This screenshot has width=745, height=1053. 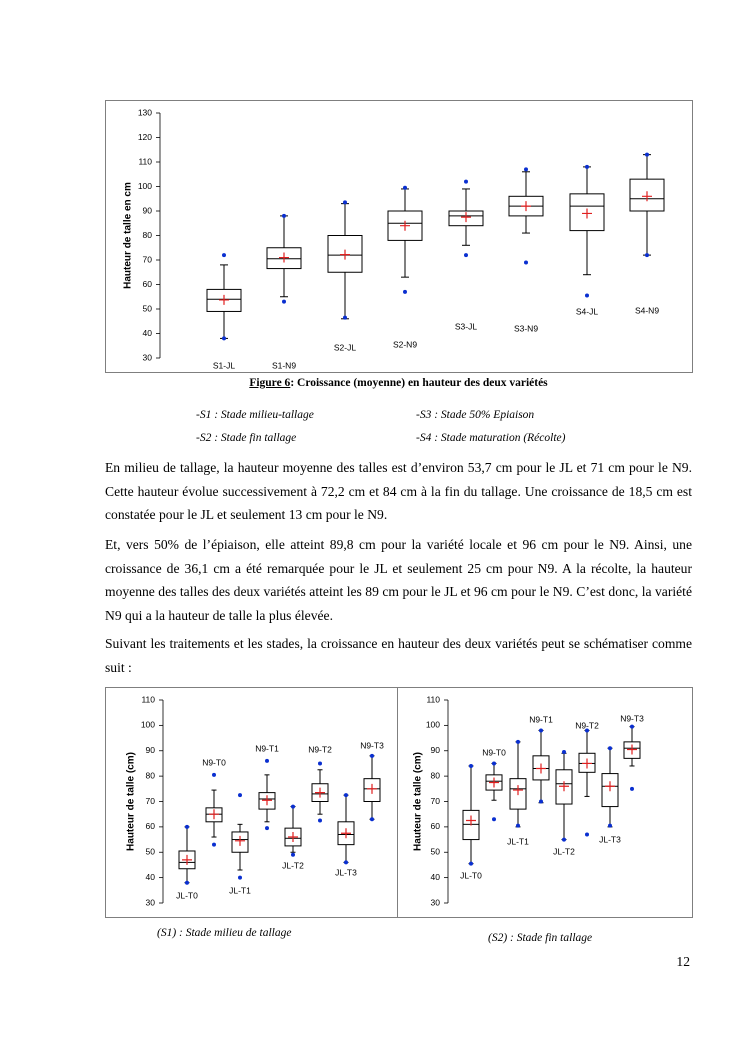 What do you see at coordinates (128, 235) in the screenshot?
I see `y-axis-label: Hauteur de talle en cm` at bounding box center [128, 235].